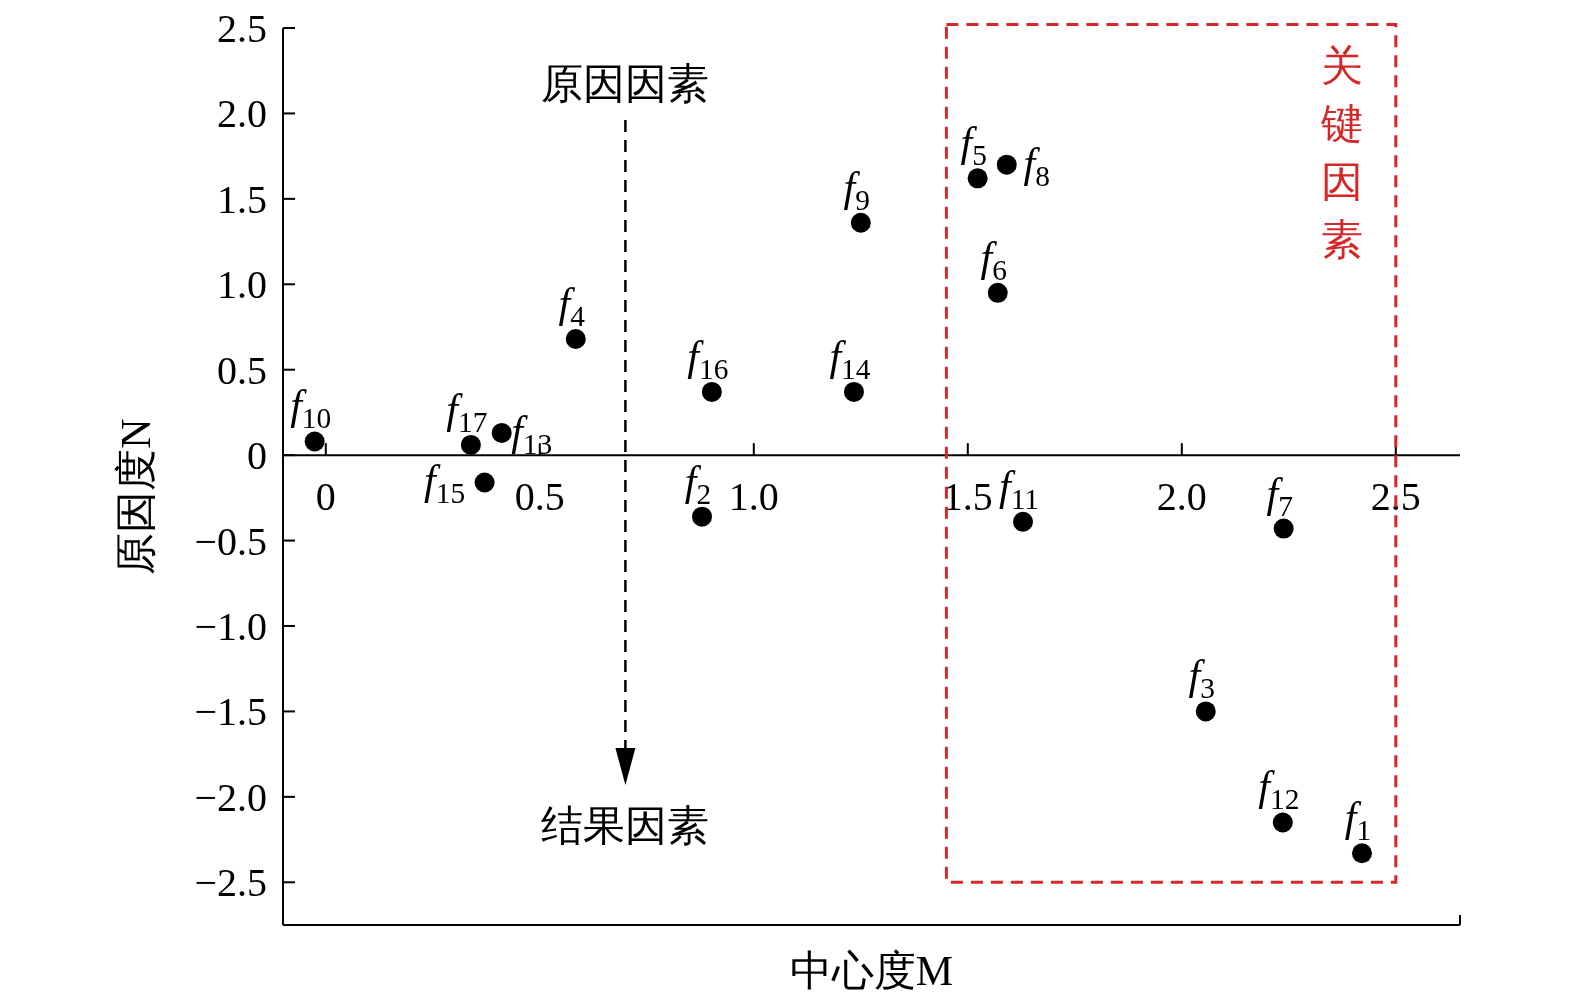 The width and height of the screenshot is (1575, 1008). What do you see at coordinates (230, 712) in the screenshot?
I see `y-tick-label: −1.5` at bounding box center [230, 712].